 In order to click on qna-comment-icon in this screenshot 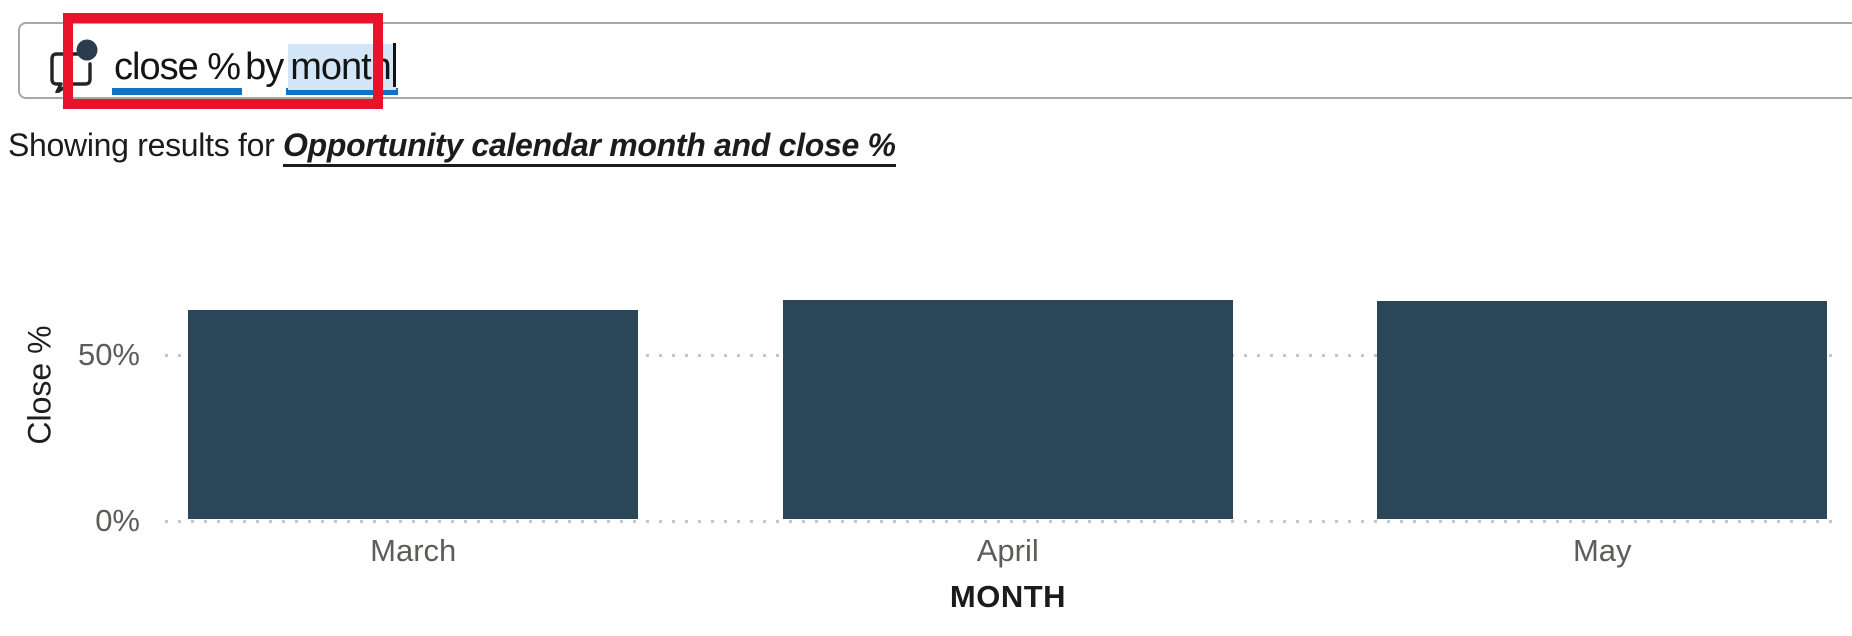, I will do `click(74, 66)`.